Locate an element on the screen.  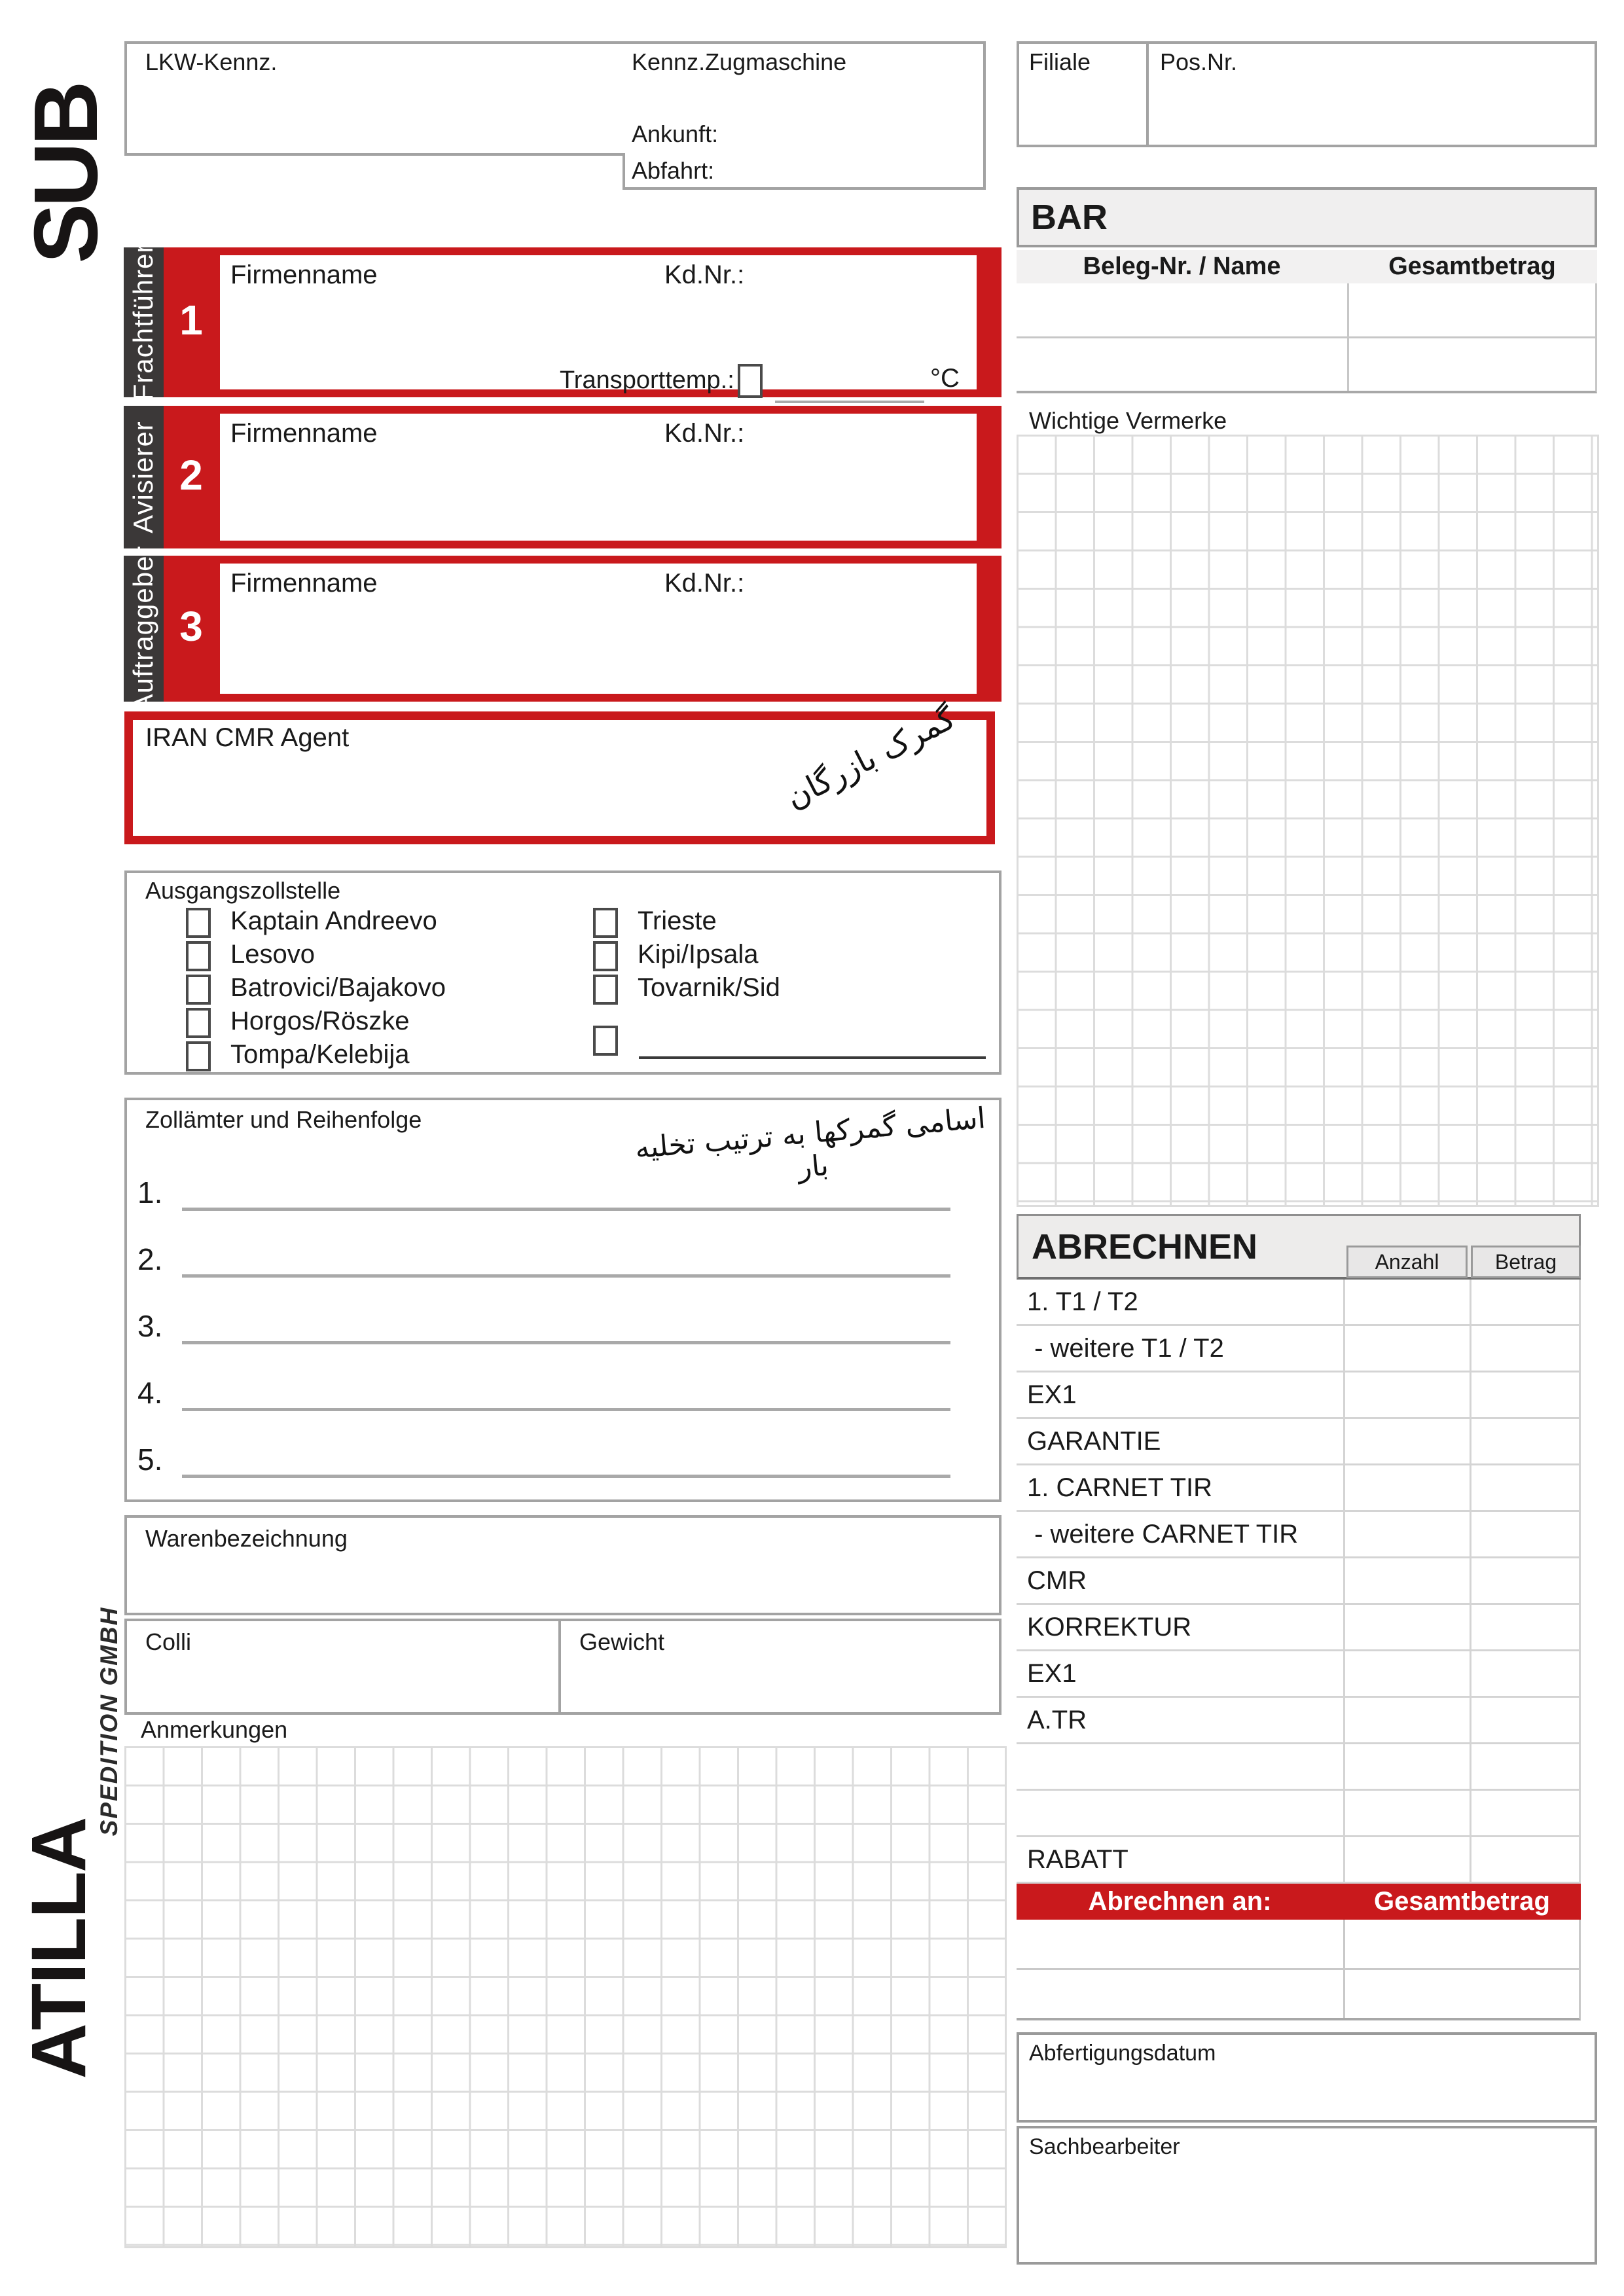
party1-firmenname-label: Firmenname is located at coordinates (304, 274).